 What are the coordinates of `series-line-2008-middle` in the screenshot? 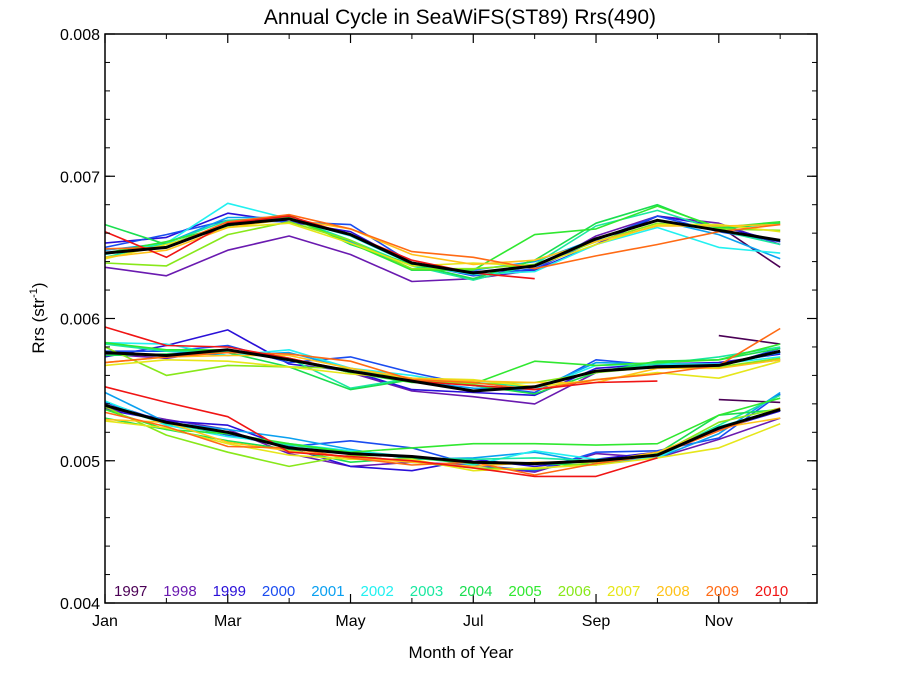 It's located at (442, 369).